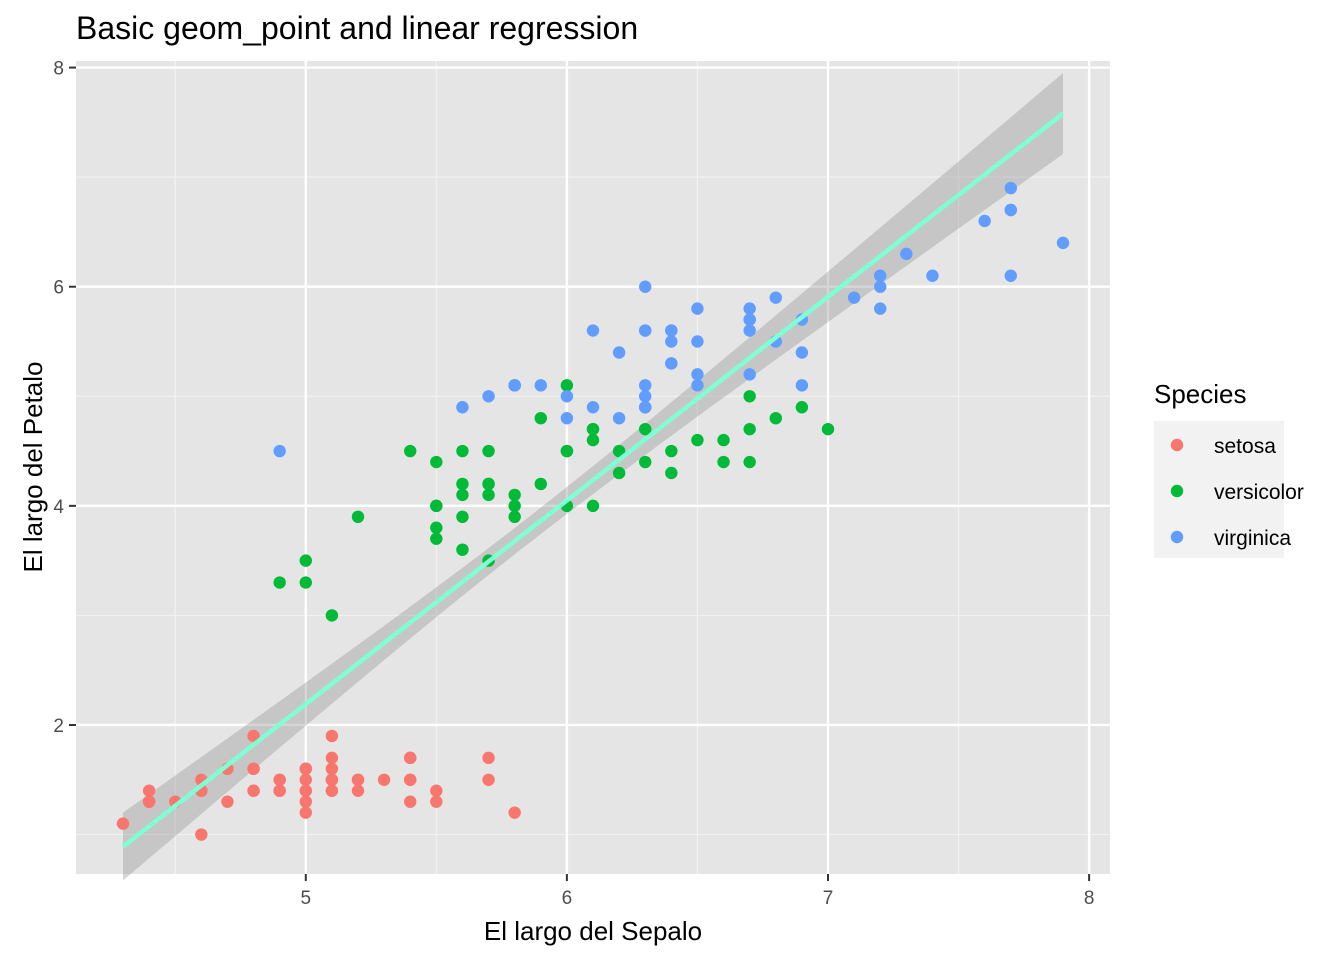  I want to click on x-tick-label: 8, so click(1089, 898).